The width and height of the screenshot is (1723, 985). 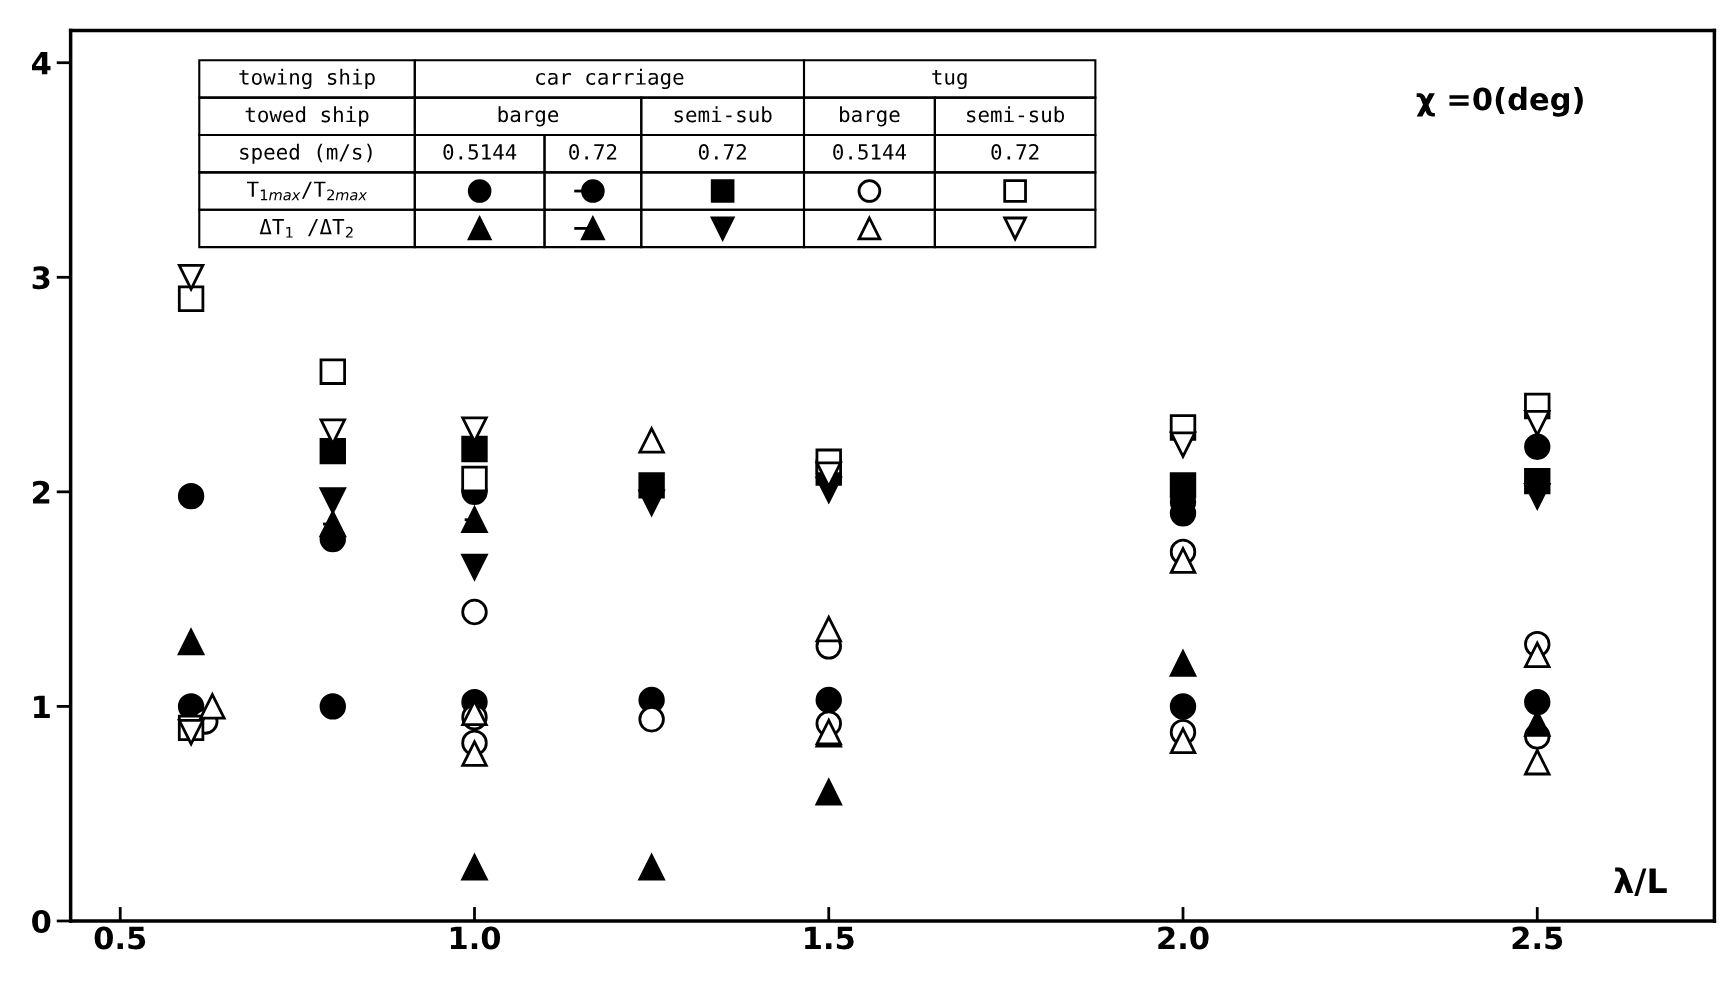 I want to click on x-tick-label: 2.5, so click(x=1537, y=938).